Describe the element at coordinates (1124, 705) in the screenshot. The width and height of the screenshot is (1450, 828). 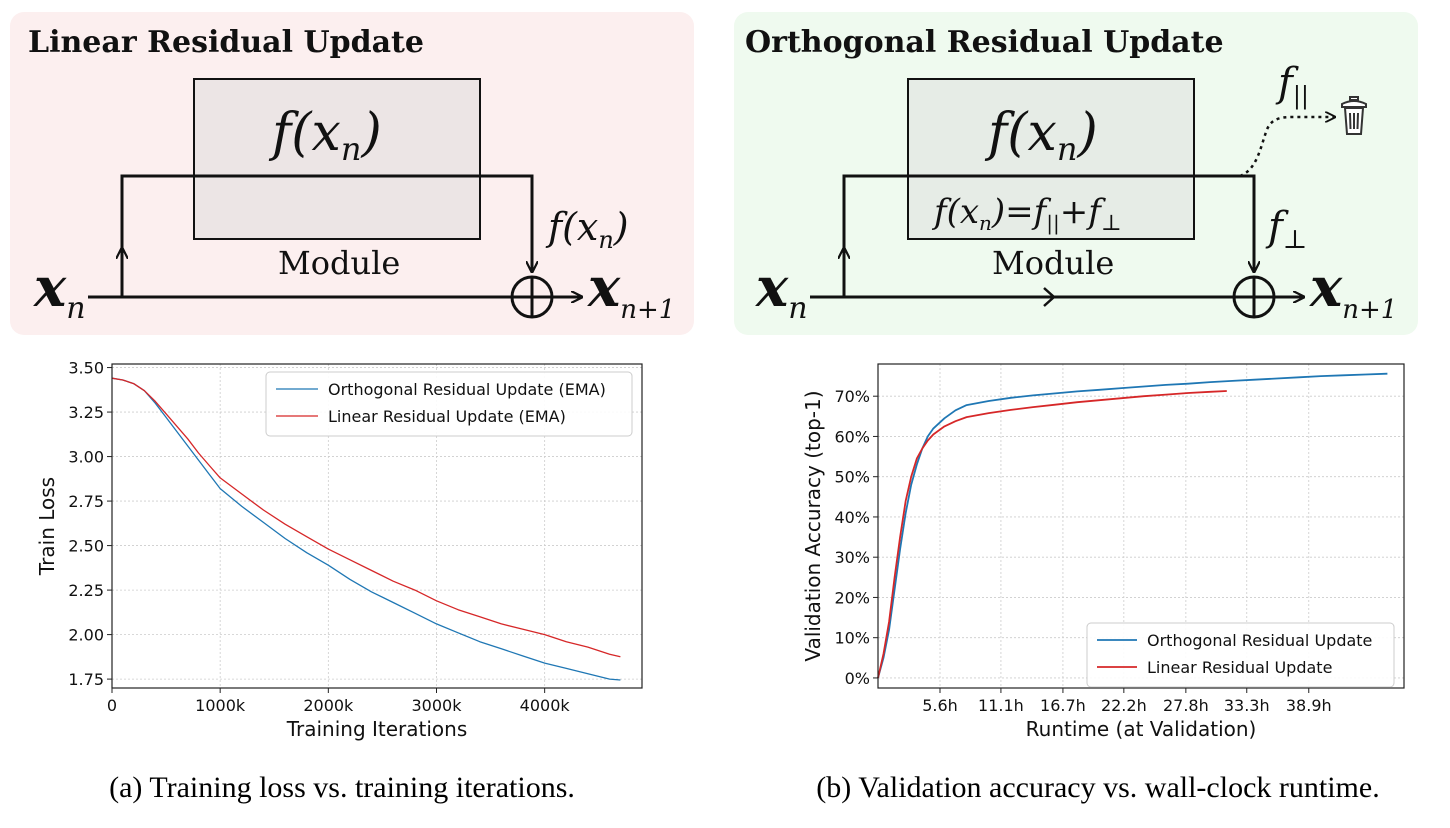
I see `x-tick-label: 22.2h` at that location.